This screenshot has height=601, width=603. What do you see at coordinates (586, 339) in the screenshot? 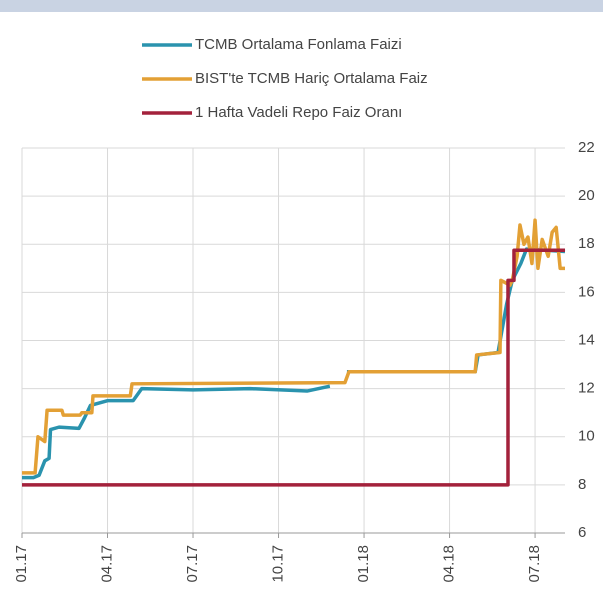
I see `y-tick-label: 14` at bounding box center [586, 339].